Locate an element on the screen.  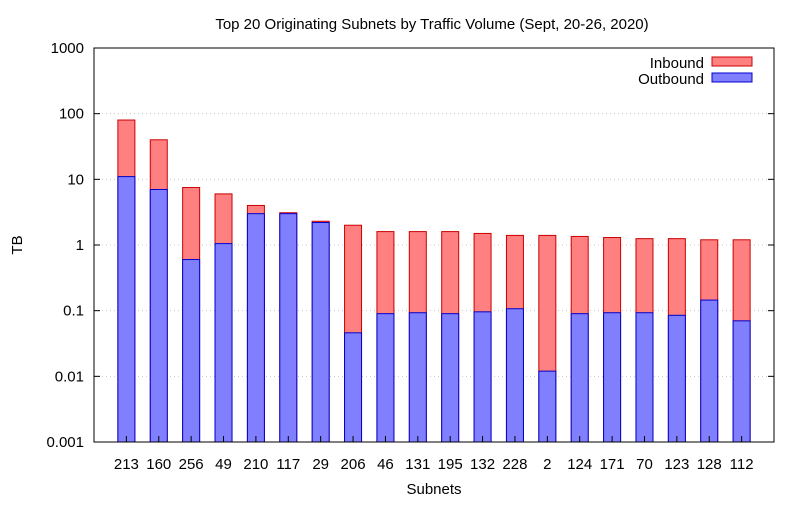
legend: Inbound Outbound is located at coordinates (695, 71).